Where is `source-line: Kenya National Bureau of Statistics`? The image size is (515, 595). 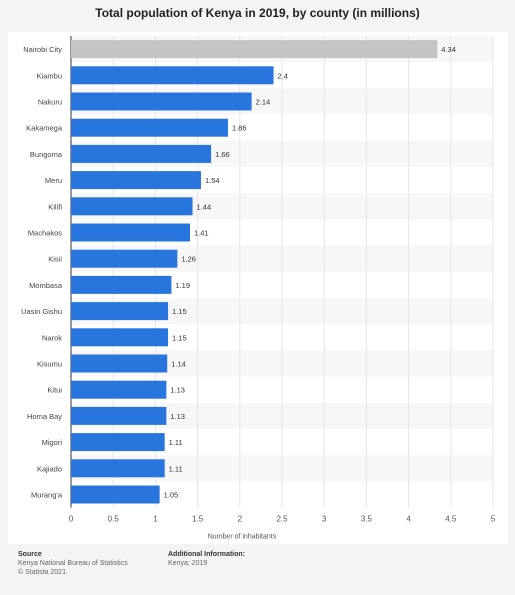
source-line: Kenya National Bureau of Statistics is located at coordinates (73, 563).